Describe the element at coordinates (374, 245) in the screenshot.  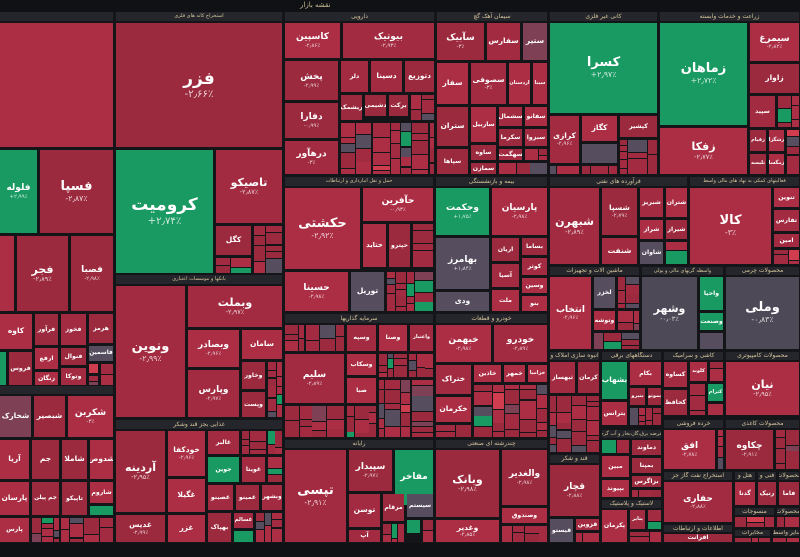
I see `stock-tile: حتاید` at that location.